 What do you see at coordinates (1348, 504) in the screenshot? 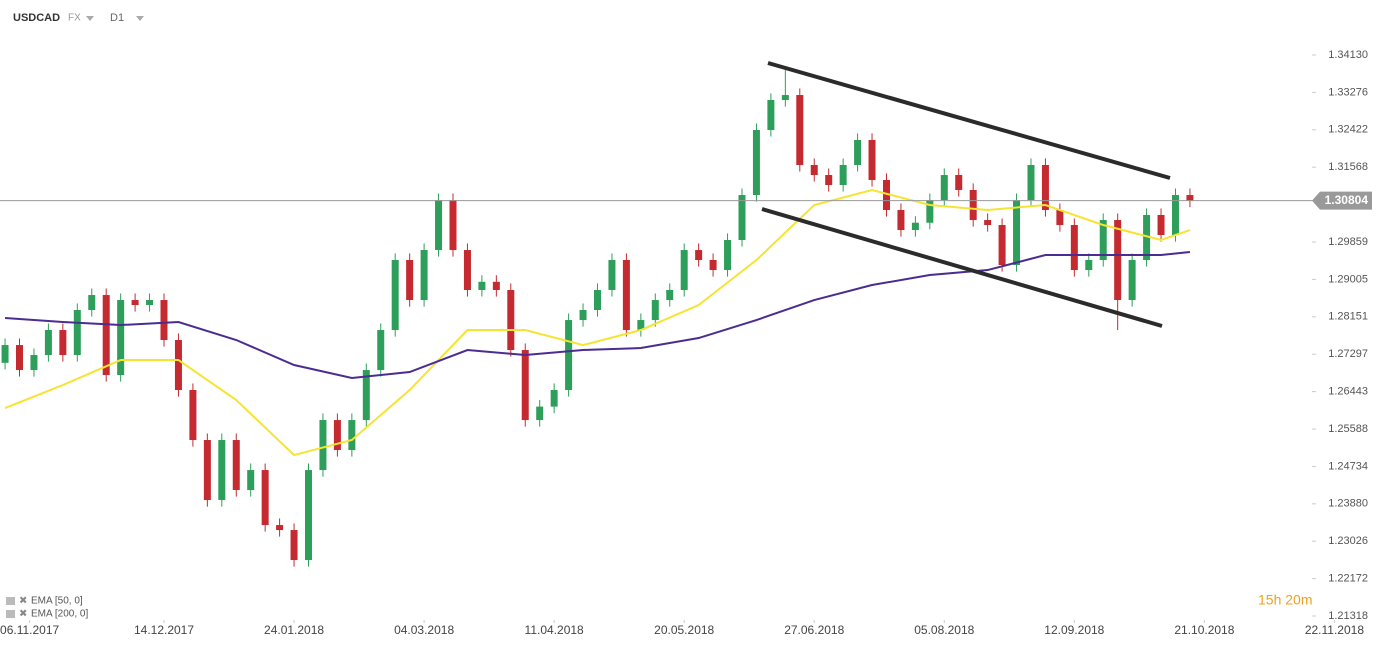
I see `y-tick-label: 1.23880` at bounding box center [1348, 504].